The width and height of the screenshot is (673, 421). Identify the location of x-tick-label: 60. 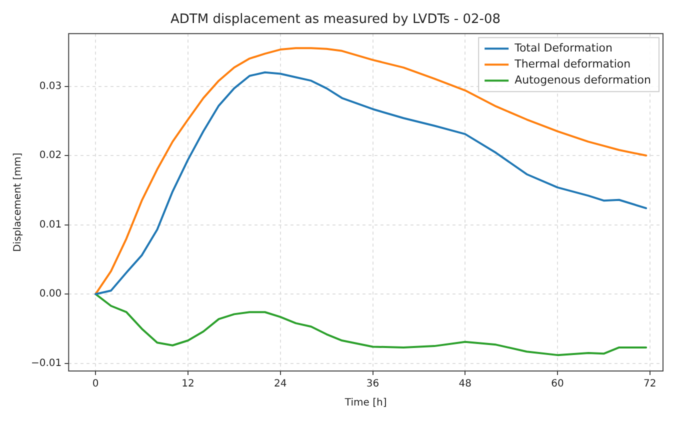
(557, 384).